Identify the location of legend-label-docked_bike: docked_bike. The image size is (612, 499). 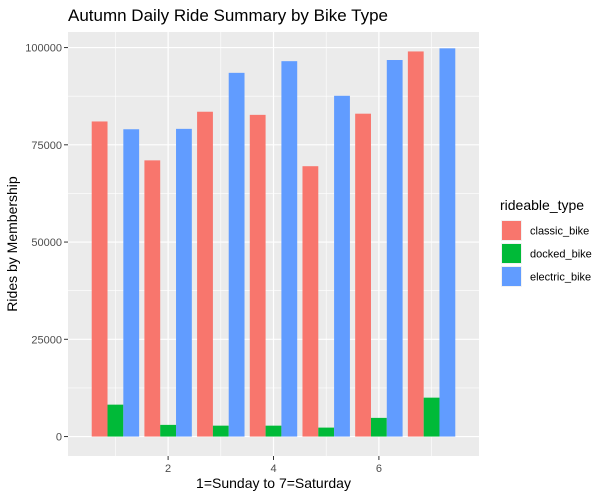
(561, 255).